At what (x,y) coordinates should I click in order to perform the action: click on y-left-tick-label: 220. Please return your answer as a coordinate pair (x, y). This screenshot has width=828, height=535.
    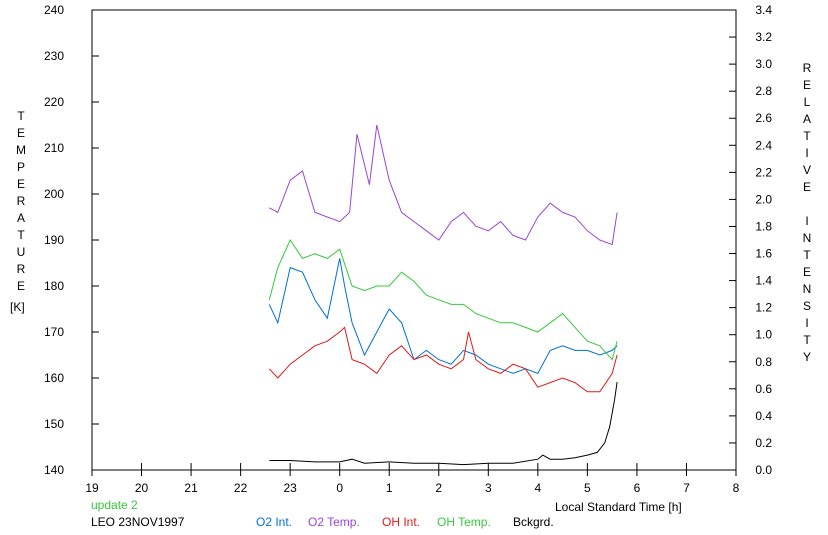
    Looking at the image, I should click on (54, 102).